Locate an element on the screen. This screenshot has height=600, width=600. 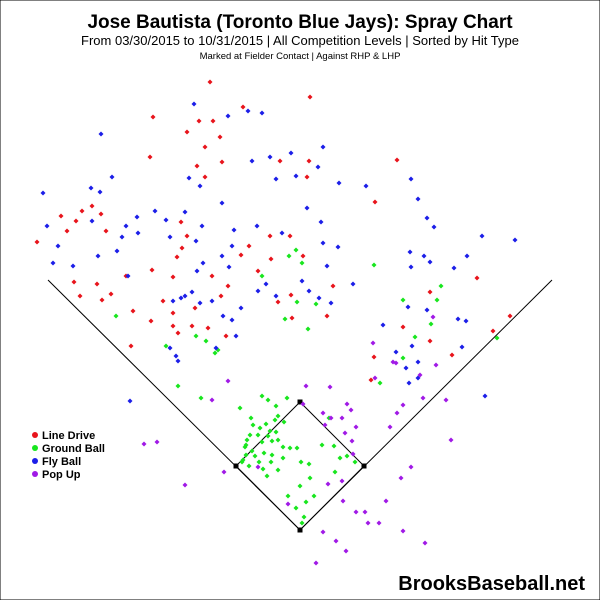
third-base is located at coordinates (236, 466).